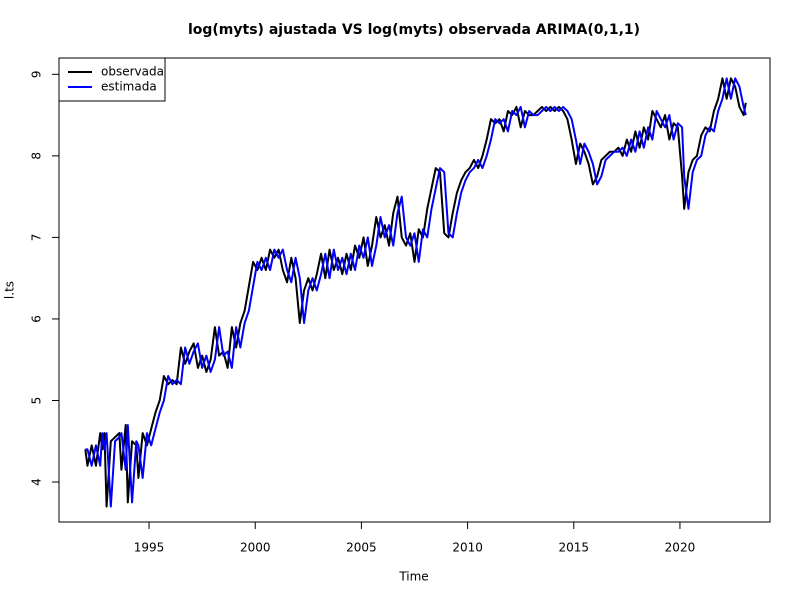 The width and height of the screenshot is (800, 600). I want to click on y-tick-label: 8, so click(37, 156).